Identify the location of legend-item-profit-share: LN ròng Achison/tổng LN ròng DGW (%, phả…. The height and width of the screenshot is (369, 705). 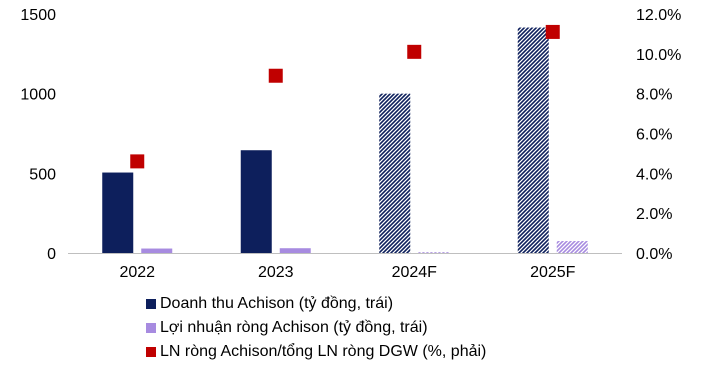
(316, 352).